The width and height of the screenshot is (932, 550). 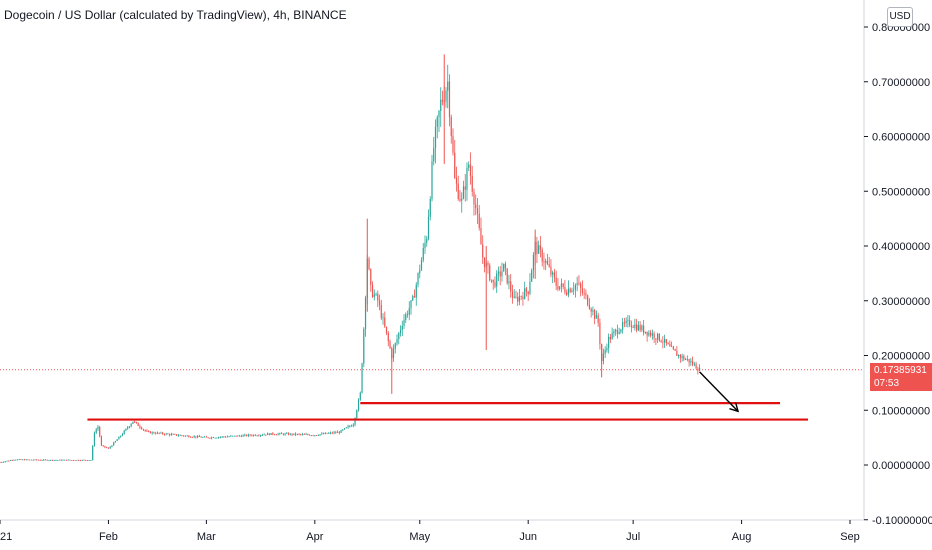 I want to click on x-tick-label: Feb, so click(x=108, y=537).